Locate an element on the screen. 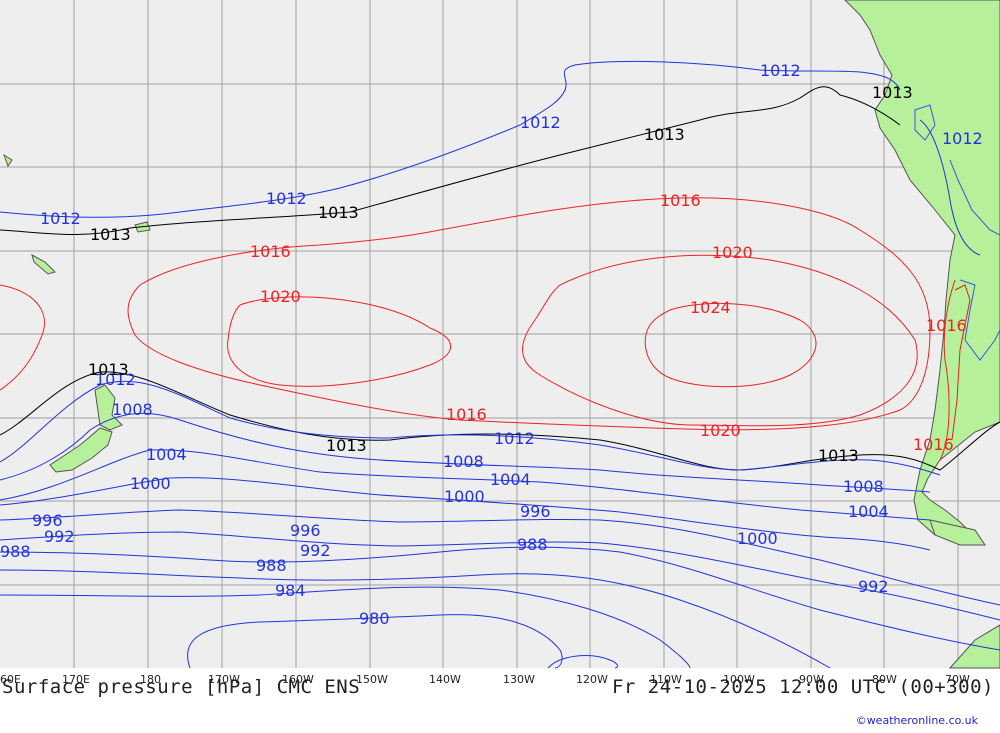  lon-label: 70W is located at coordinates (957, 679).